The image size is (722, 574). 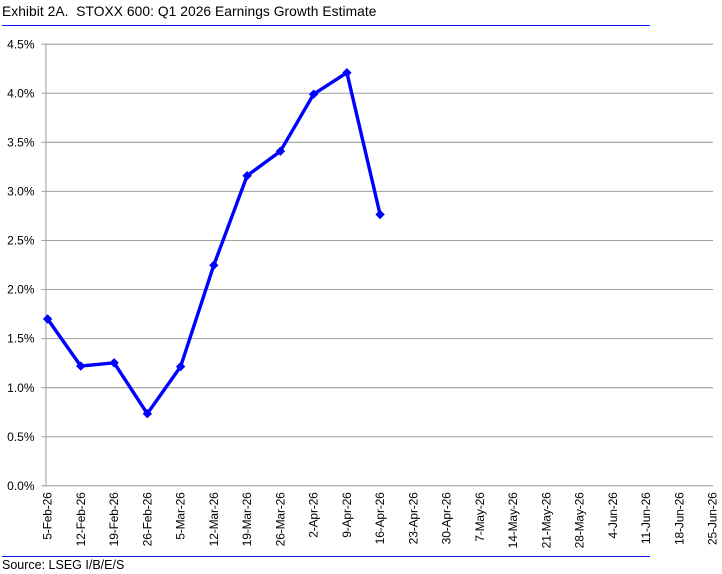 What do you see at coordinates (21, 388) in the screenshot?
I see `svg-text: 1.0%` at bounding box center [21, 388].